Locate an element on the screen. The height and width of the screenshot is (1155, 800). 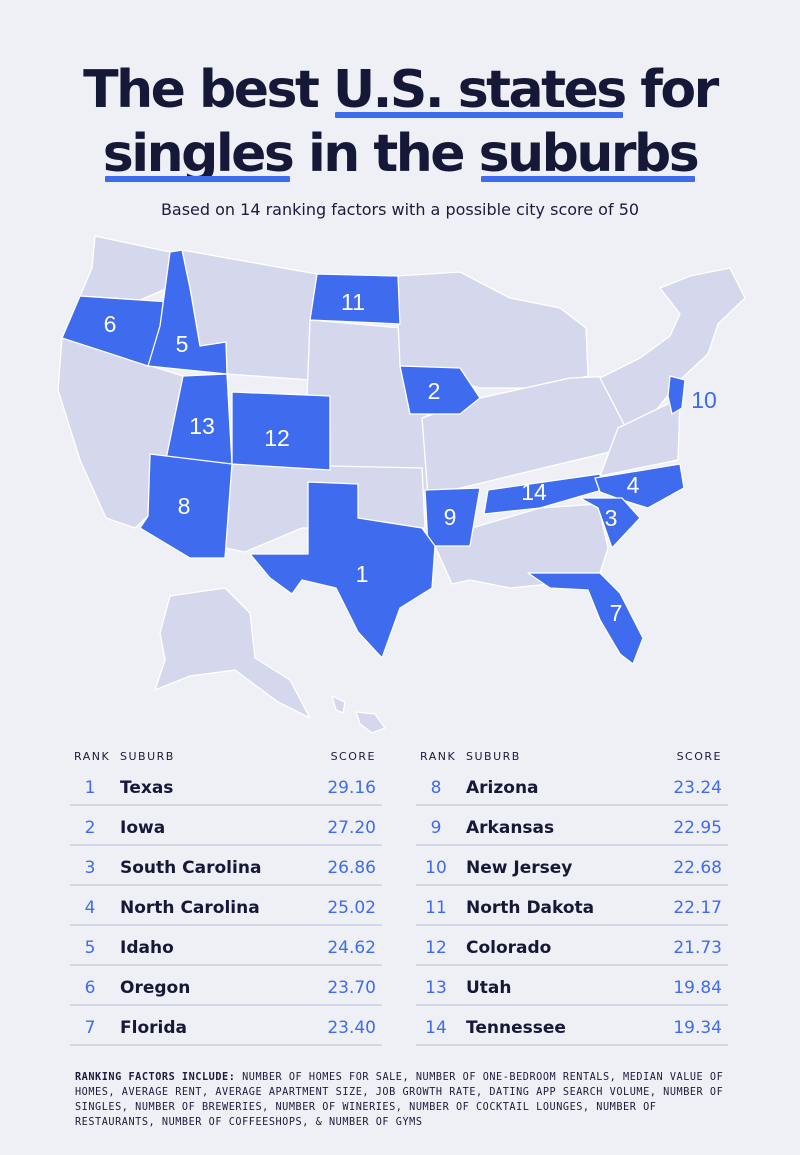
state-south-carolina is located at coordinates (610, 523).